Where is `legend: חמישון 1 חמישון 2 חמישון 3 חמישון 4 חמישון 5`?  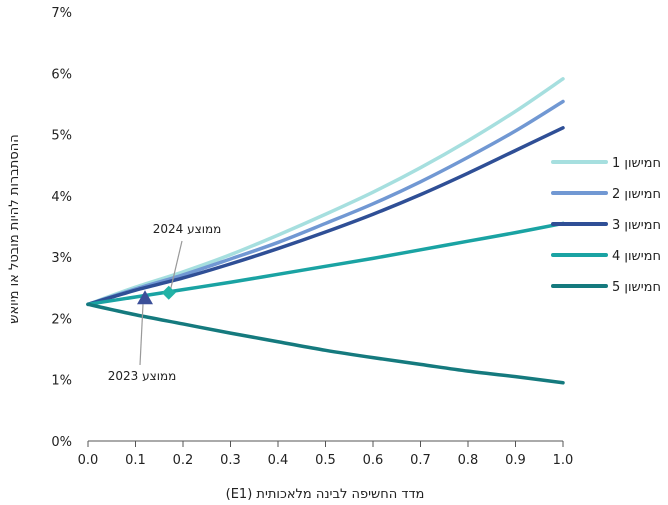
legend: חמישון 1 חמישון 2 חמישון 3 חמישון 4 חמישון 5 is located at coordinates (606, 225).